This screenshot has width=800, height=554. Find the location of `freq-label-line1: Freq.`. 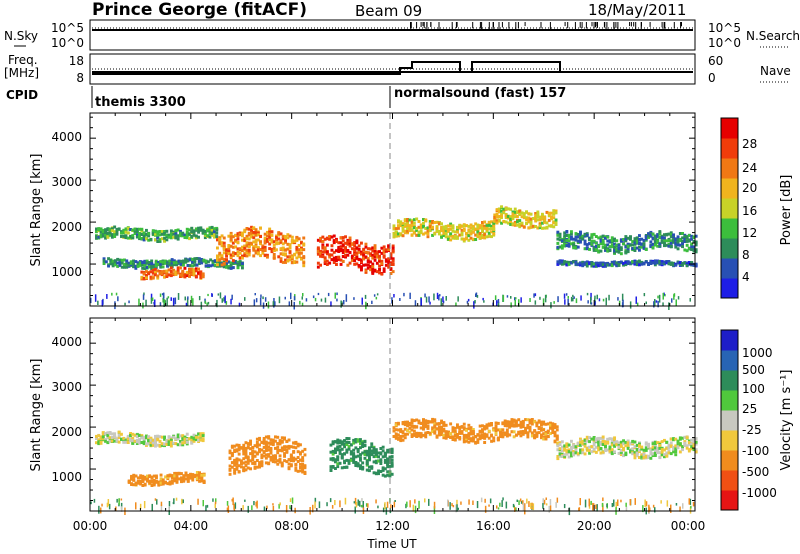

freq-label-line1: Freq. is located at coordinates (23, 60).